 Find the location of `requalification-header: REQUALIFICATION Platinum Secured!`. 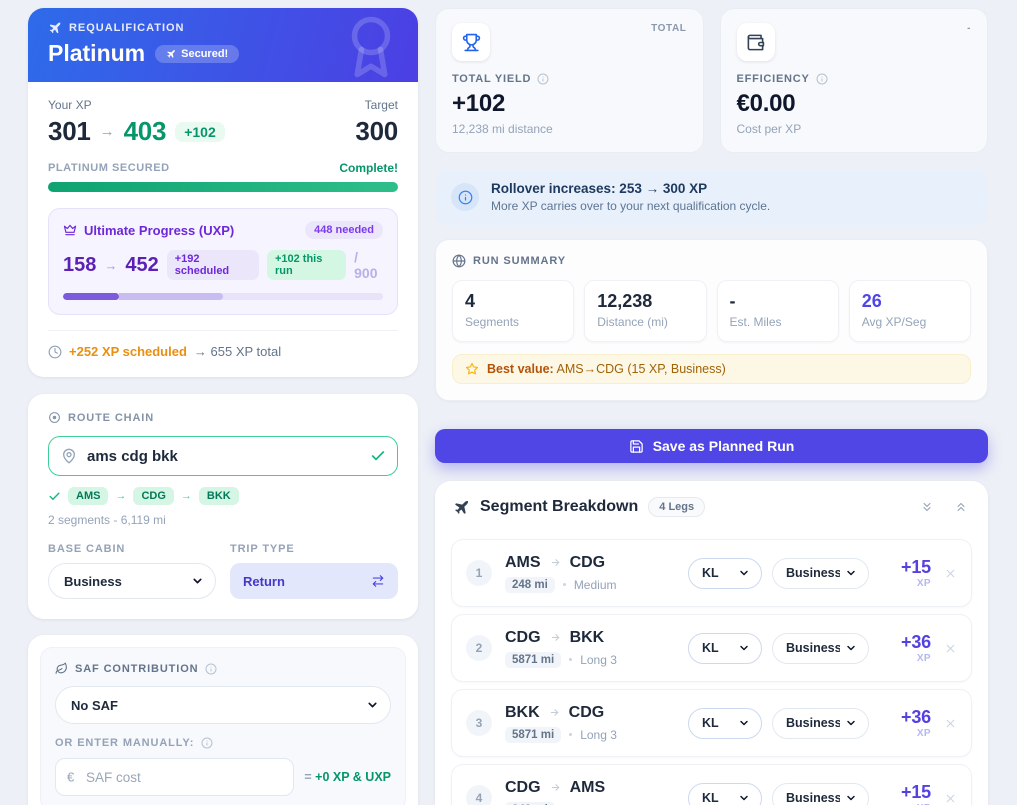

requalification-header: REQUALIFICATION Platinum Secured! is located at coordinates (223, 45).